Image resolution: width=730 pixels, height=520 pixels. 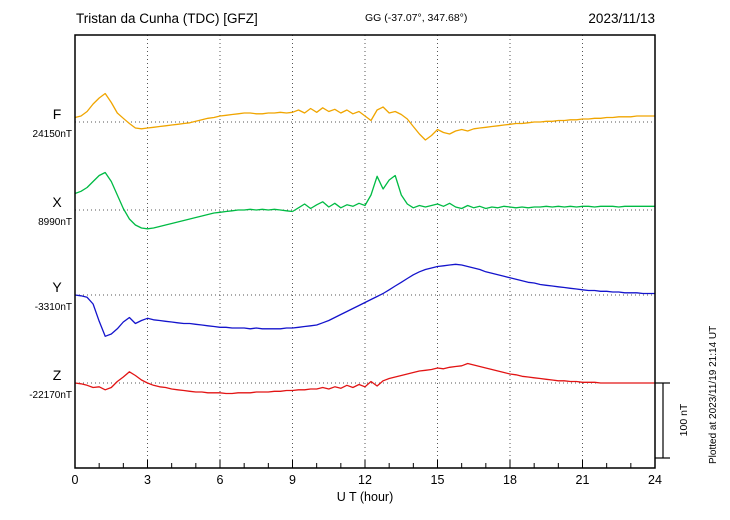 What do you see at coordinates (713, 395) in the screenshot?
I see `plotted-at-note: Plotted at 2023/11/19 21:14 UT` at bounding box center [713, 395].